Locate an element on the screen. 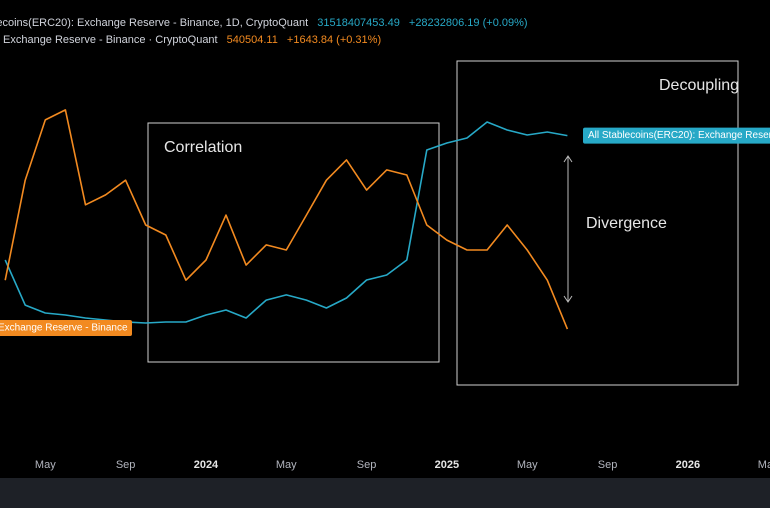  legend-value: 540504.11 is located at coordinates (252, 40).